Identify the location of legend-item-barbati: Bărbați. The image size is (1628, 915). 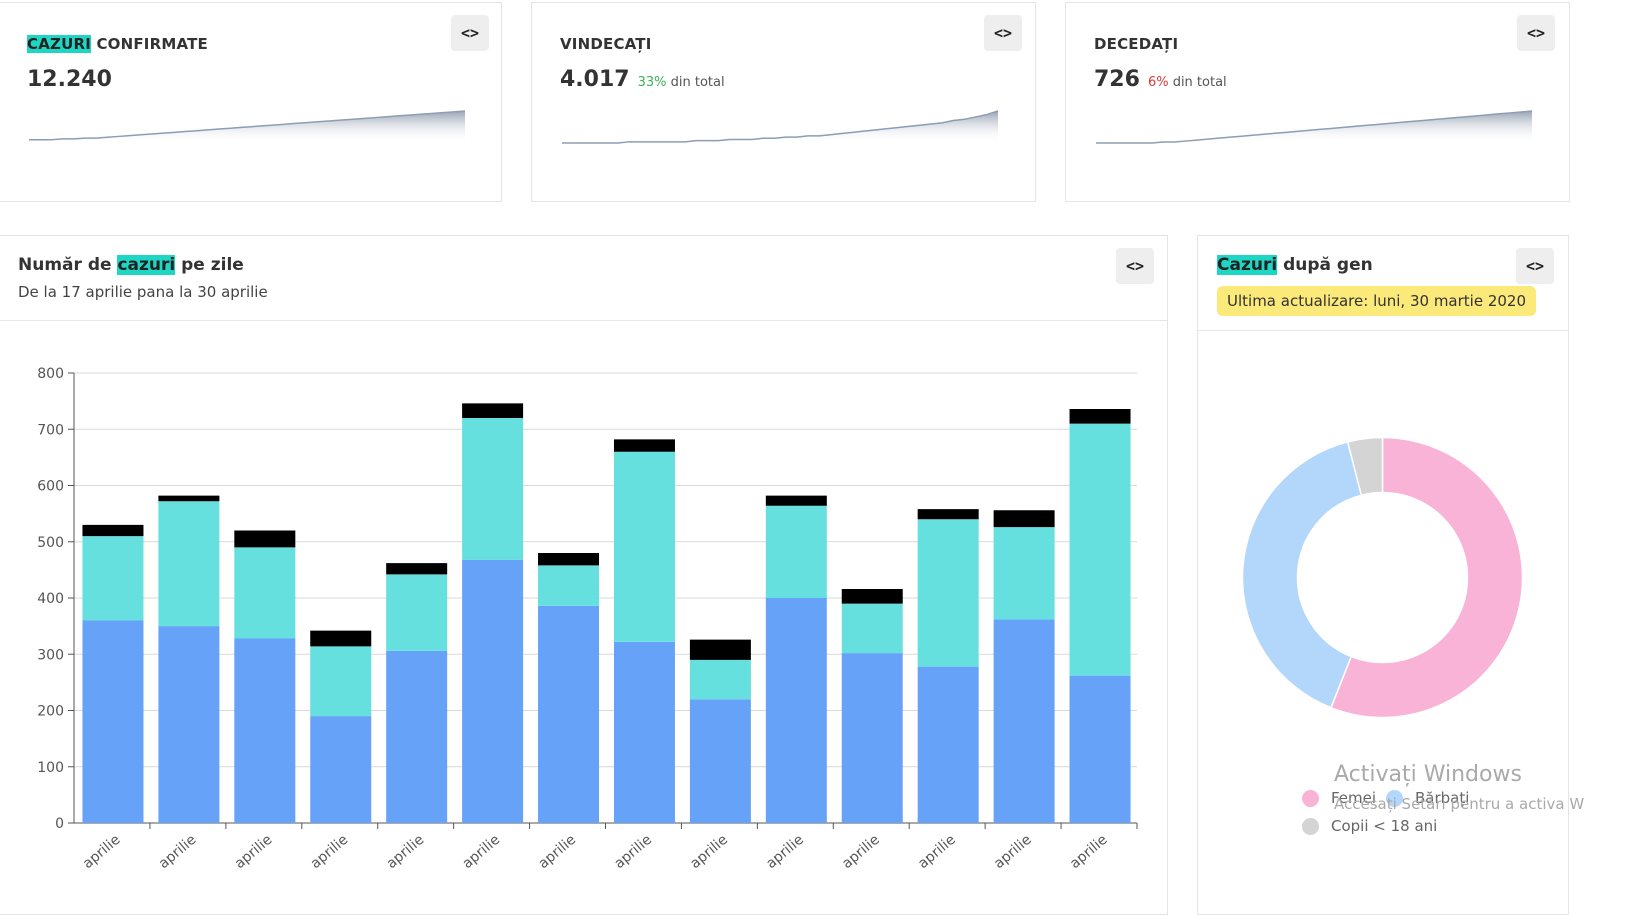
(1427, 798).